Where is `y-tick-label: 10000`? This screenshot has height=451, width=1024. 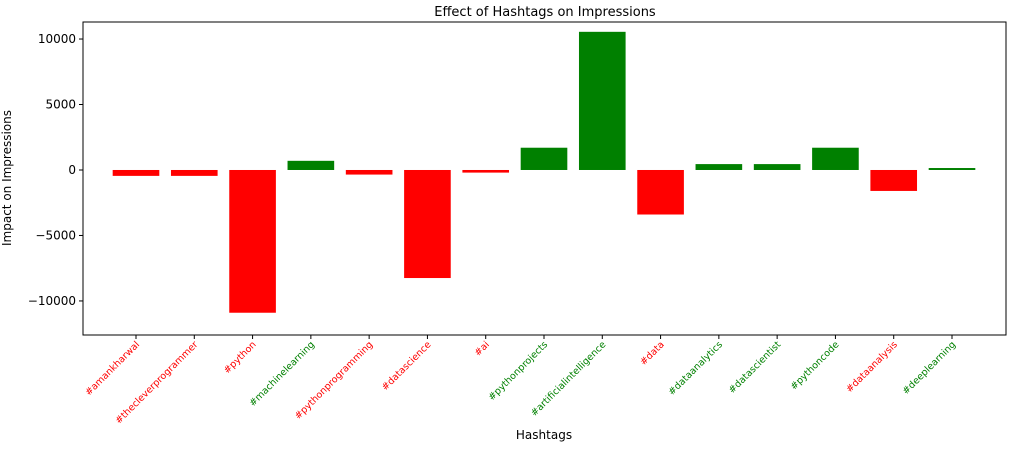 y-tick-label: 10000 is located at coordinates (57, 39).